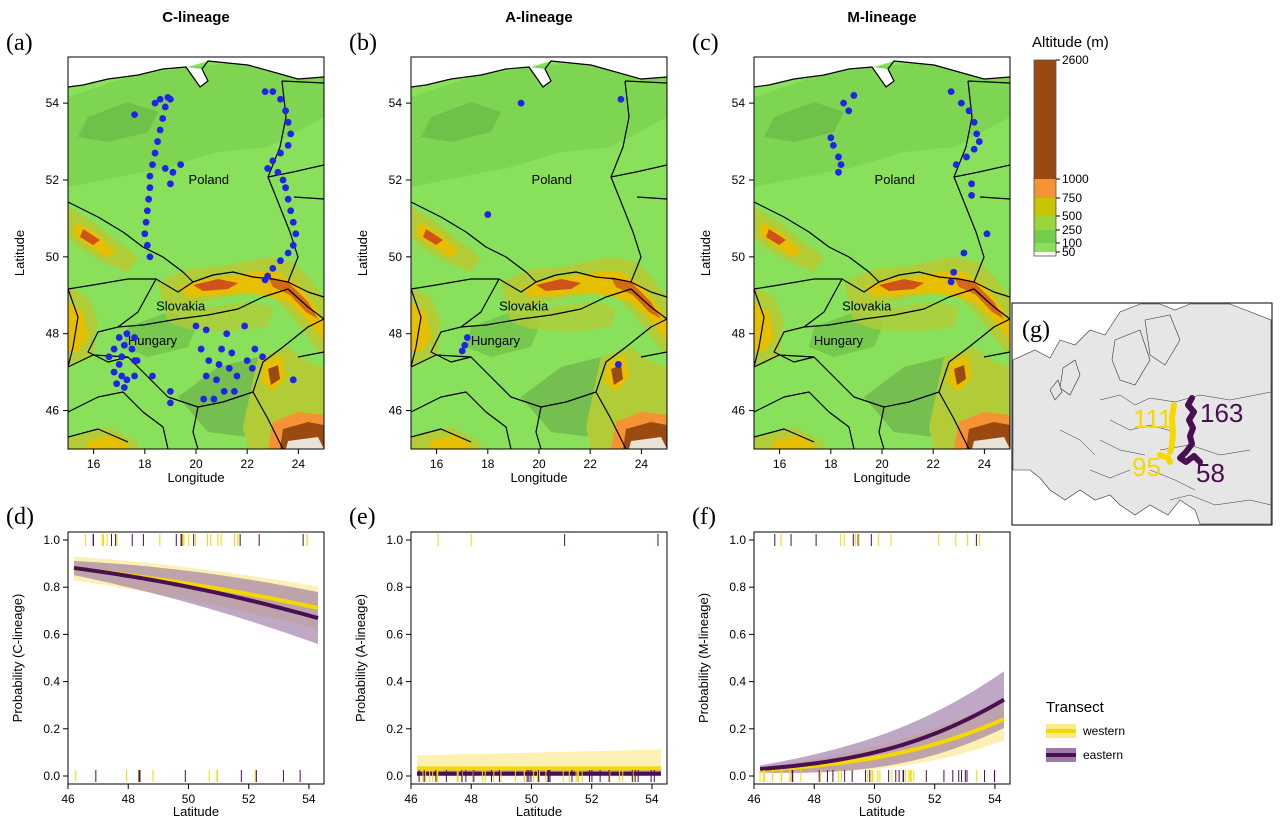 The image size is (1280, 835). Describe the element at coordinates (189, 799) in the screenshot. I see `x-tick-label: 50` at that location.